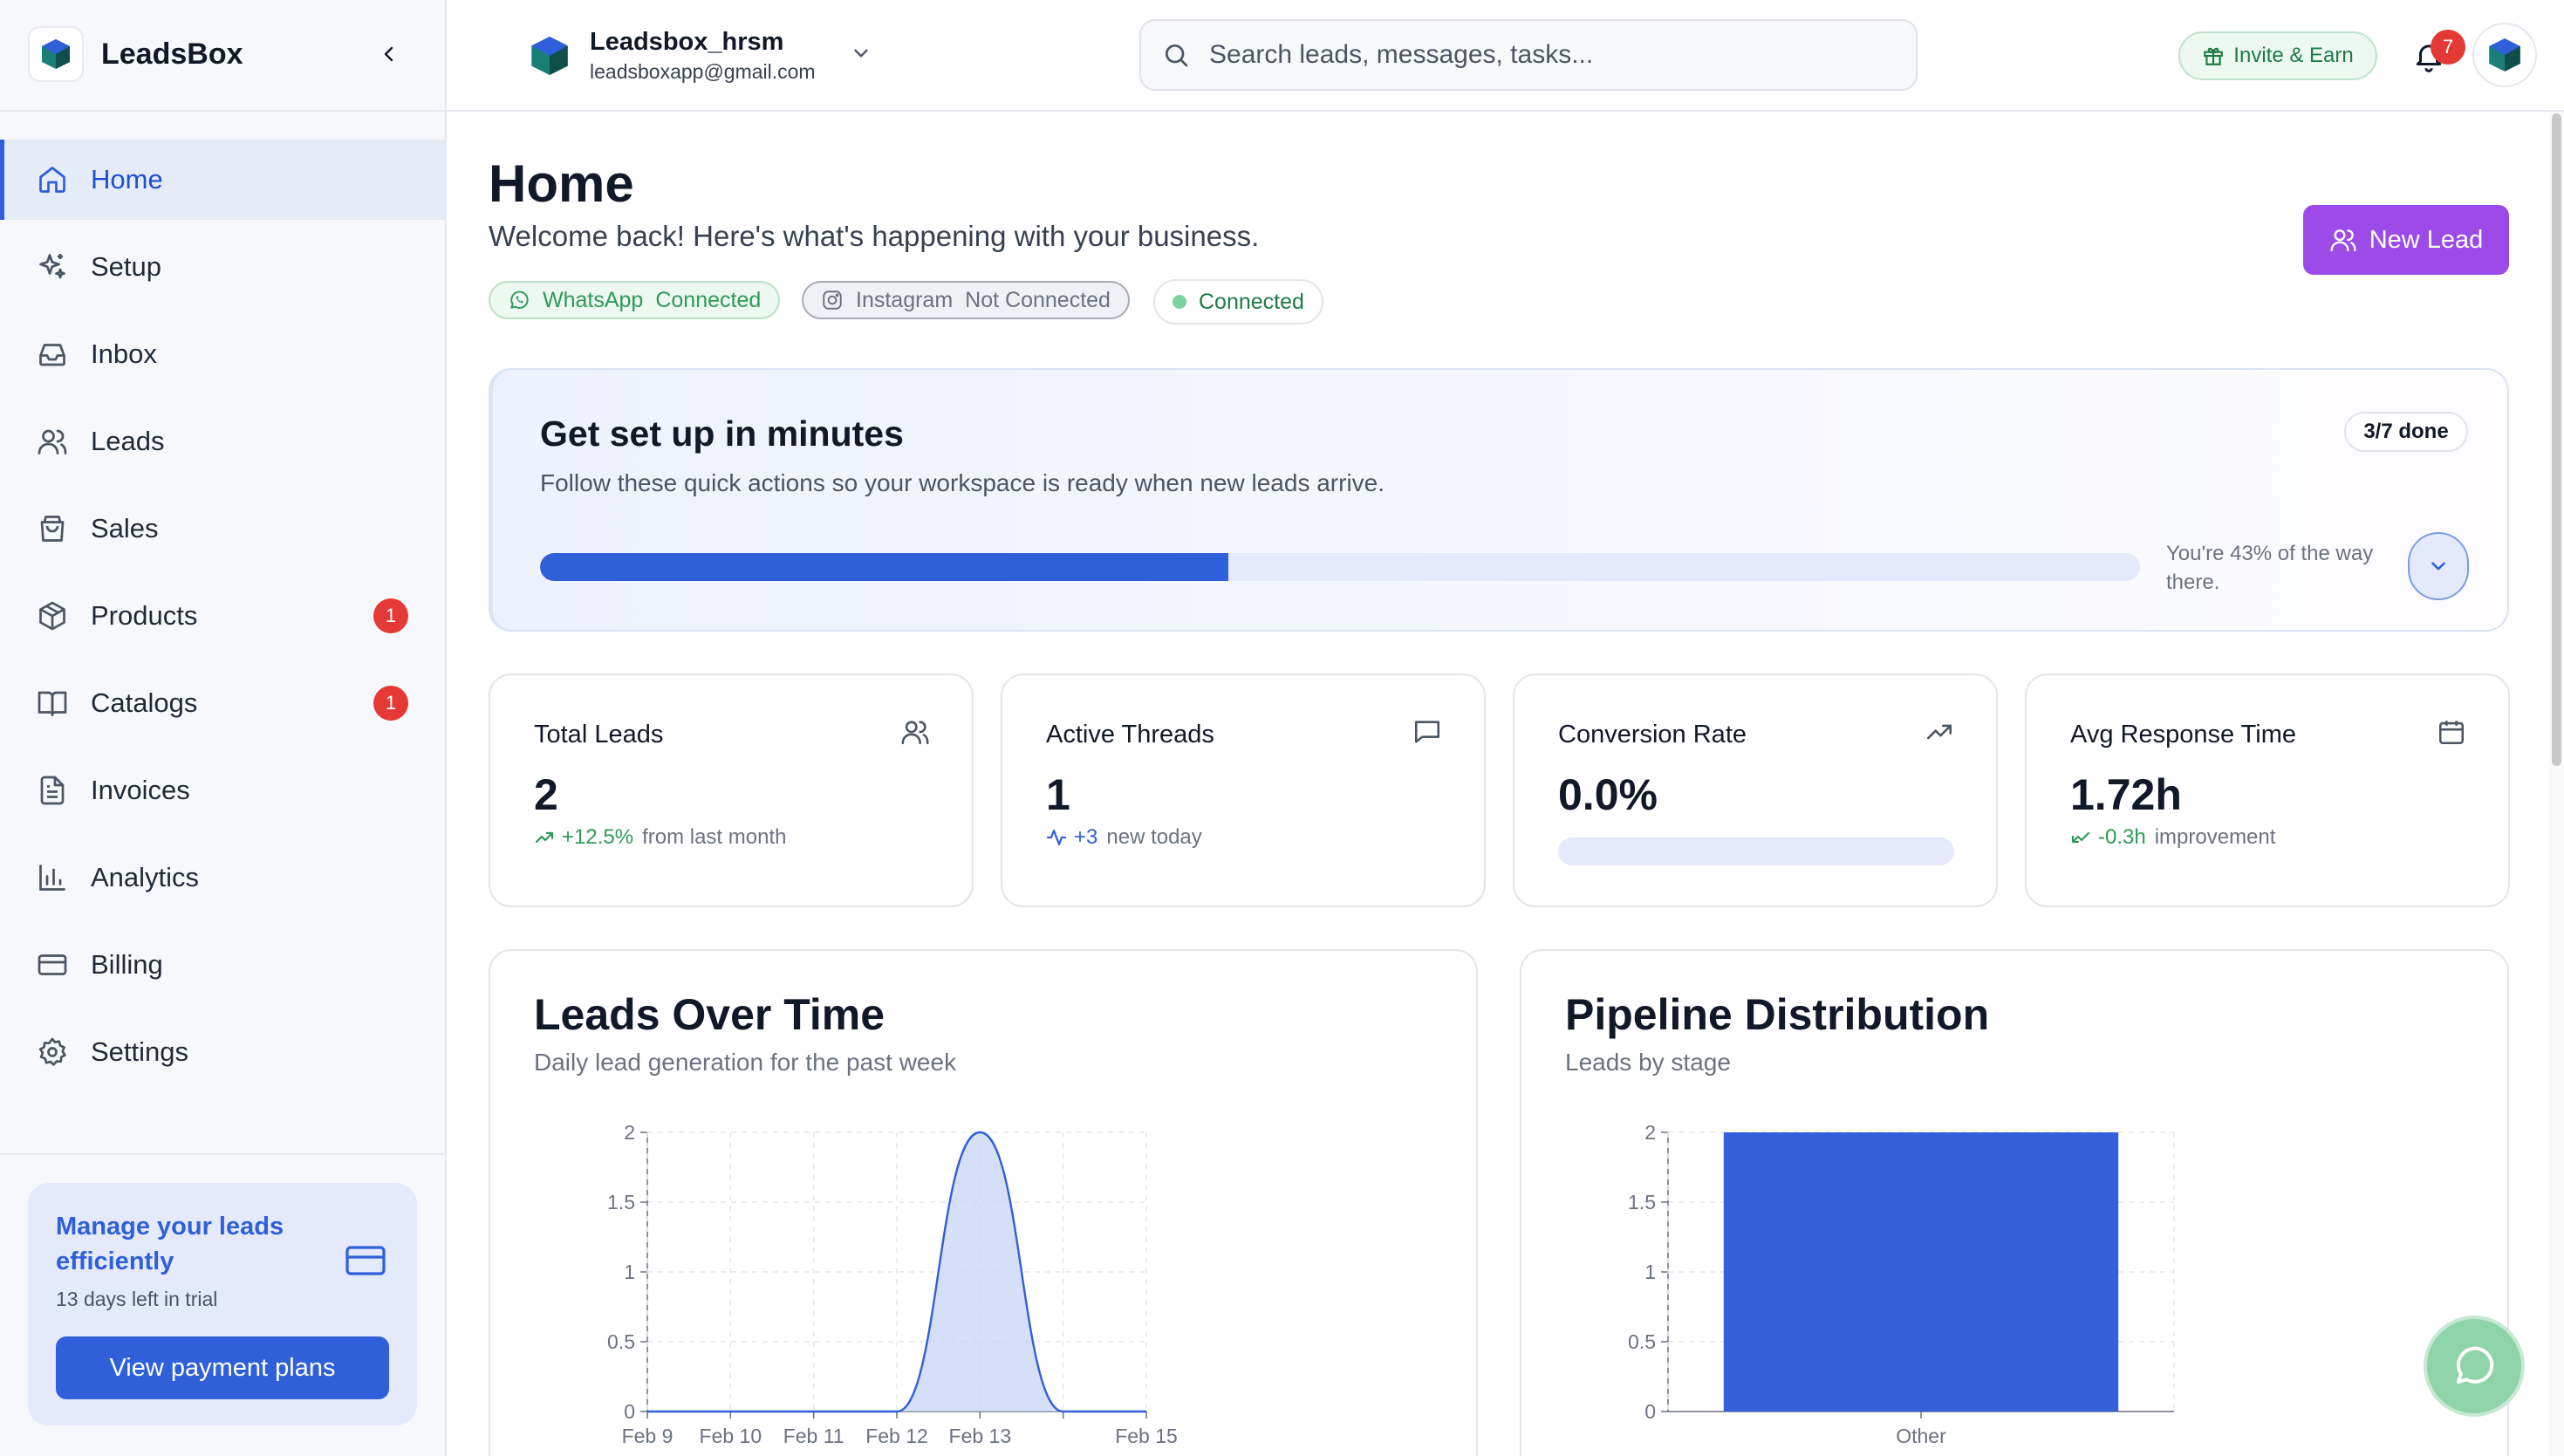 The height and width of the screenshot is (1456, 2564). What do you see at coordinates (1340, 567) in the screenshot?
I see `setup-progress-bar` at bounding box center [1340, 567].